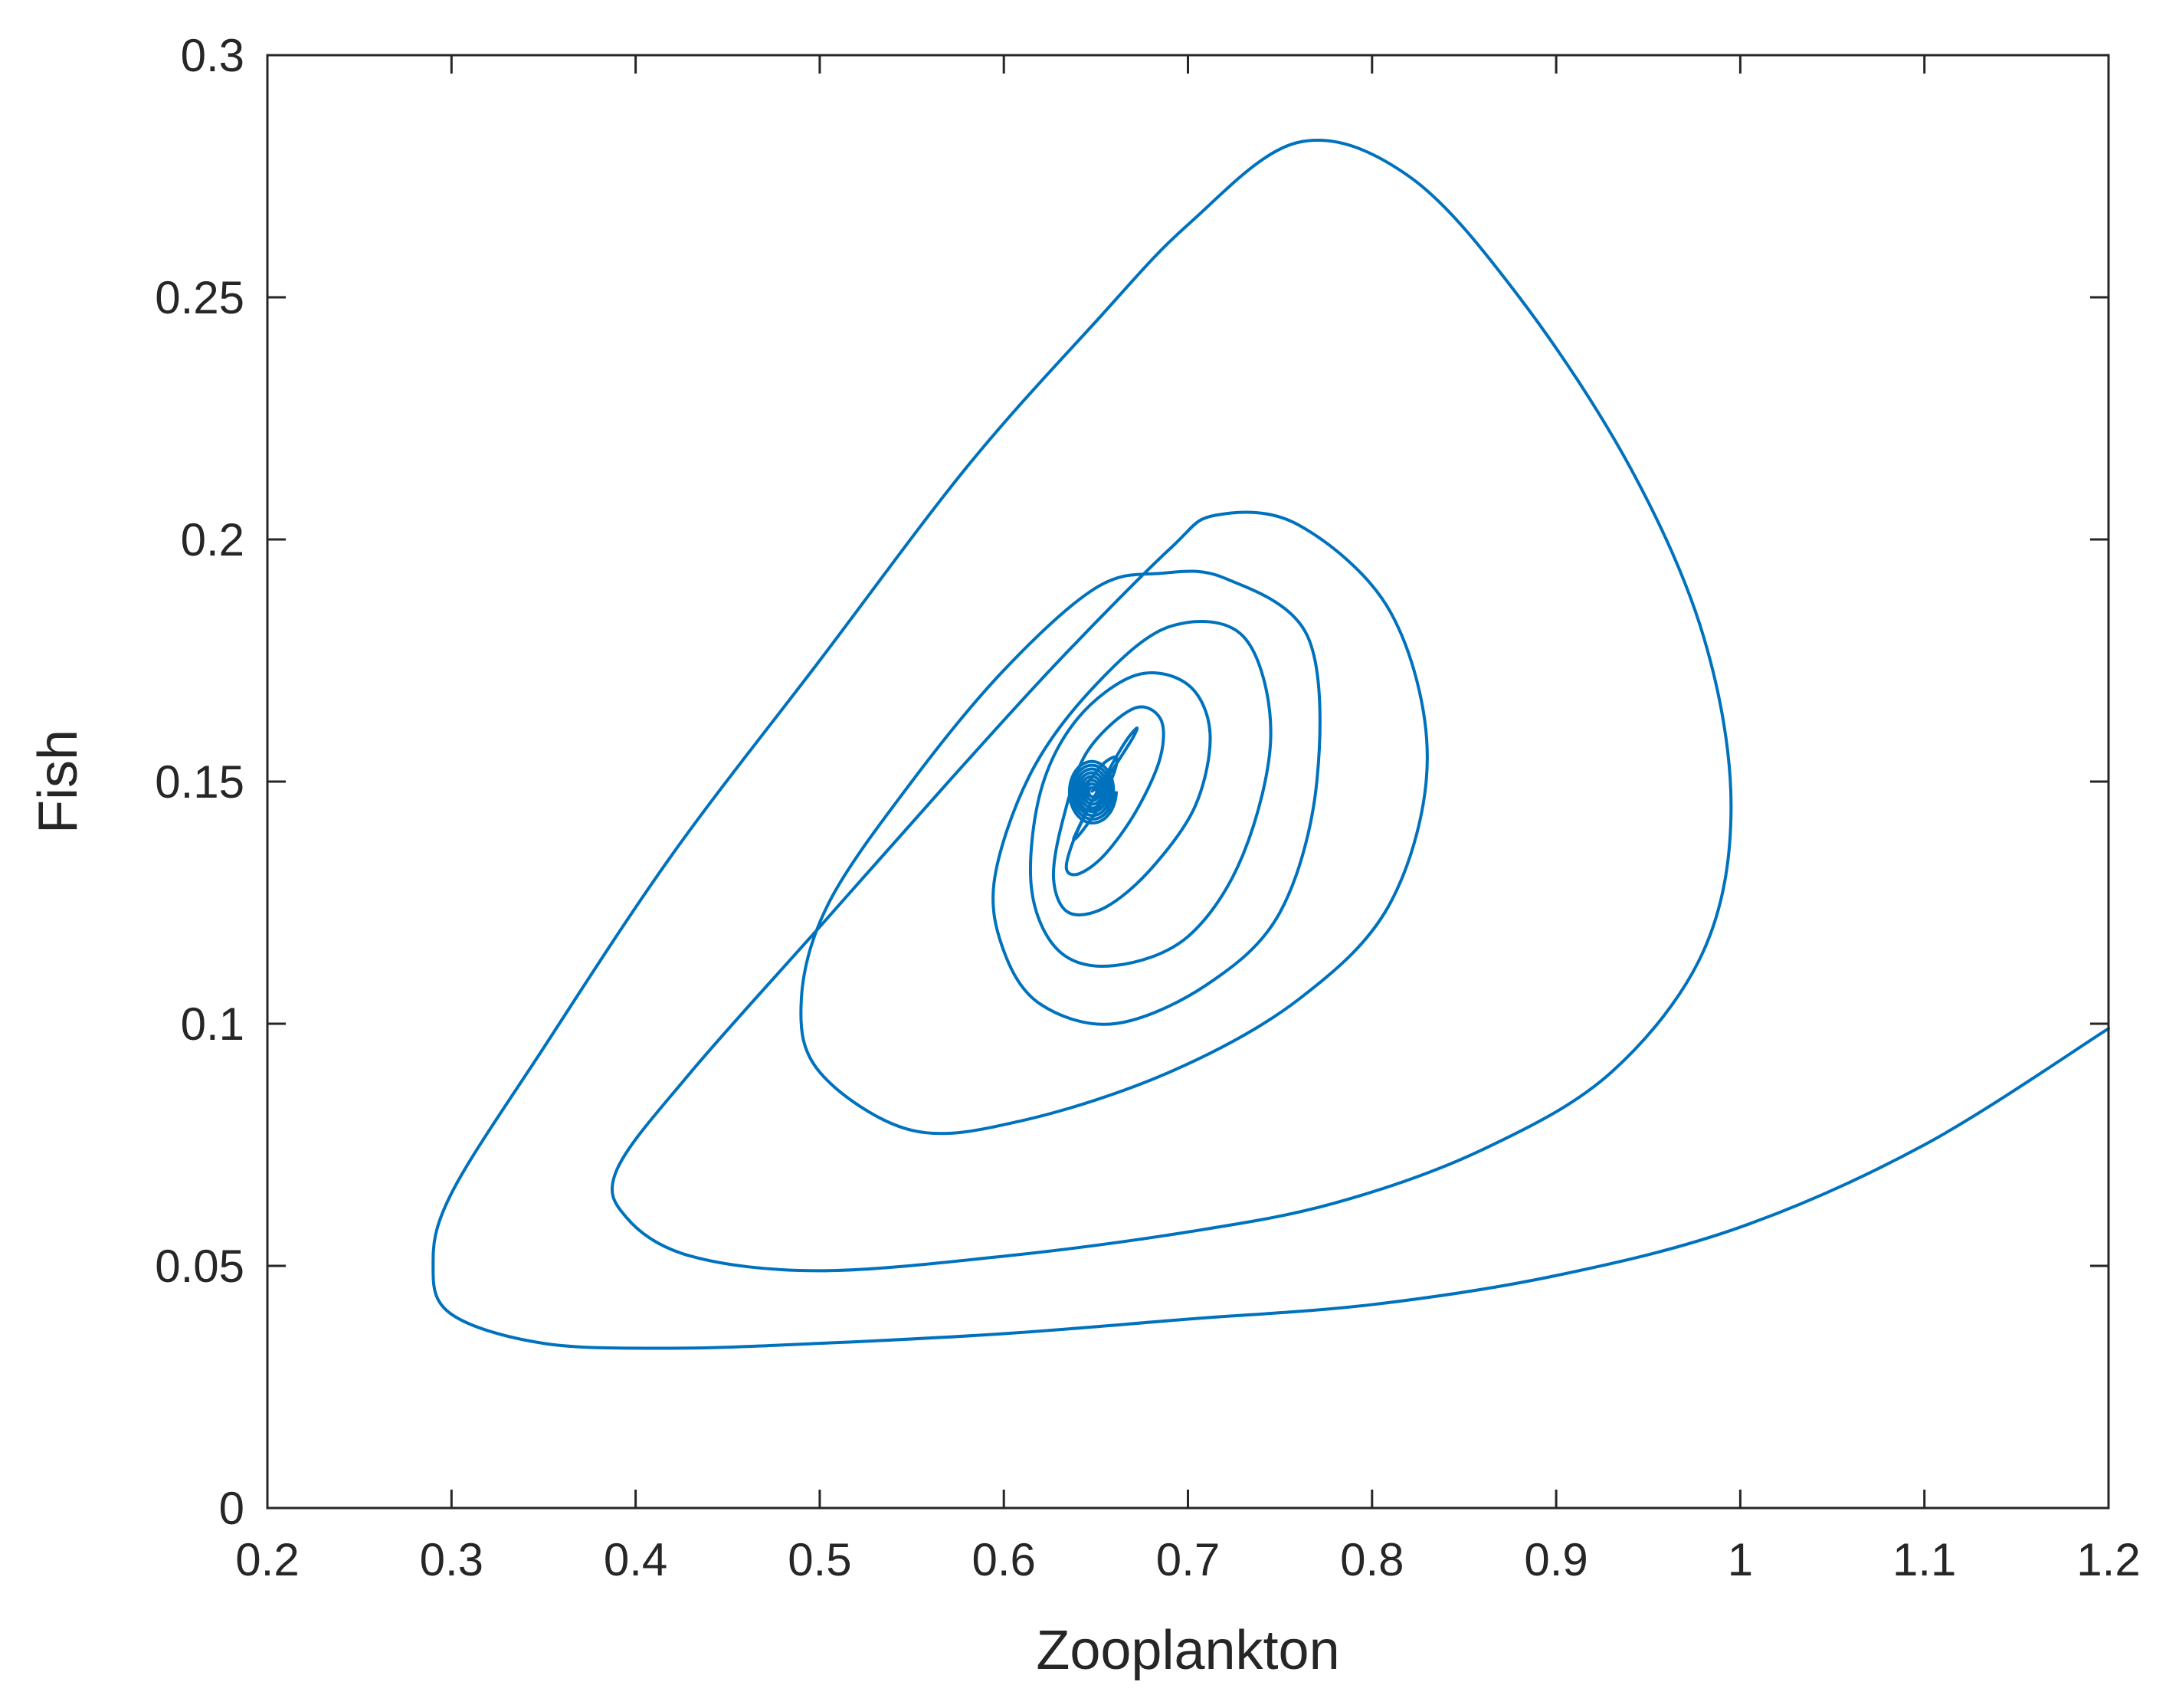 The height and width of the screenshot is (1708, 2179). I want to click on x-tick-label: 0.5, so click(820, 1559).